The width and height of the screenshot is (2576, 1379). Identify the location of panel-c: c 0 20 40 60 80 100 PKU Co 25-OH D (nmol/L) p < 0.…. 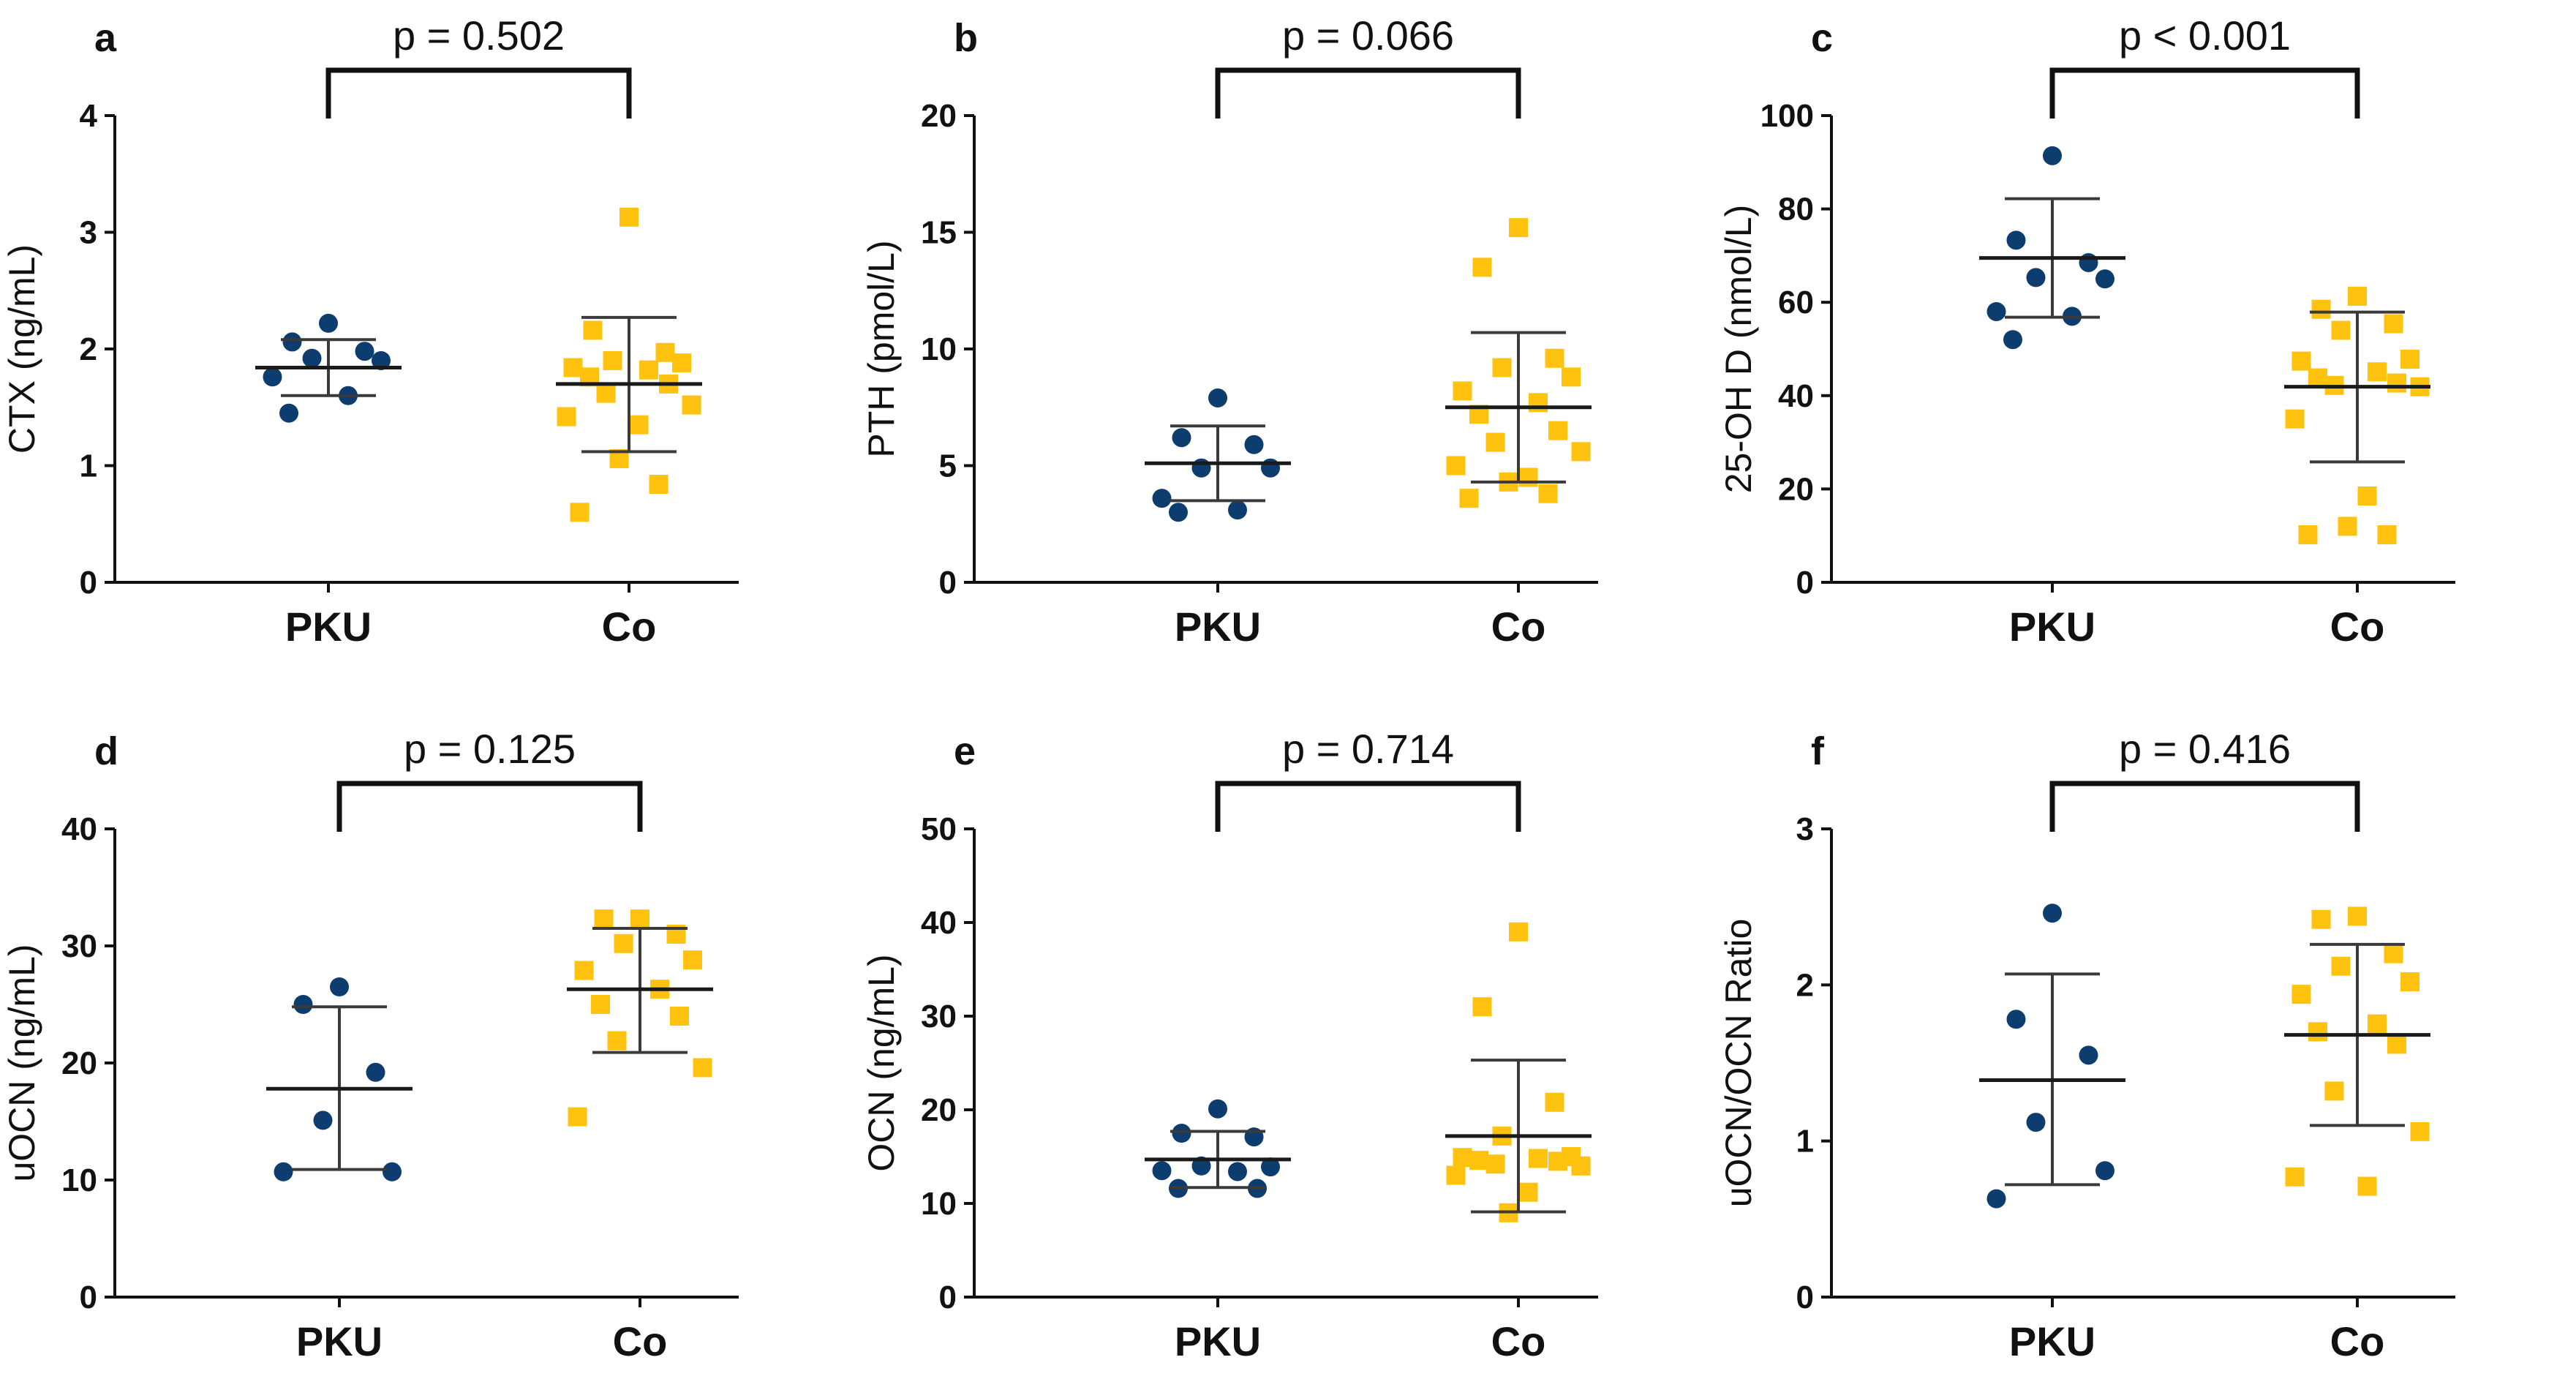
(2086, 331).